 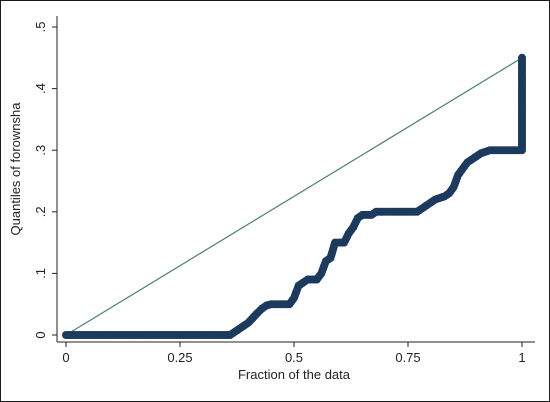 I want to click on y-tick-label: .5, so click(x=40, y=27).